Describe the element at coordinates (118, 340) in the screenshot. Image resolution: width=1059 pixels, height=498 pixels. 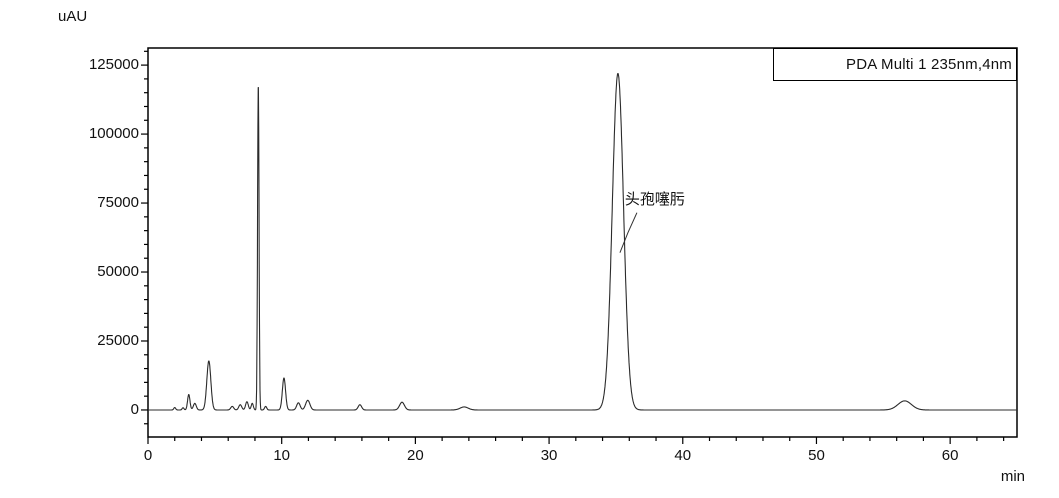
I see `y-tick-label: 25000` at that location.